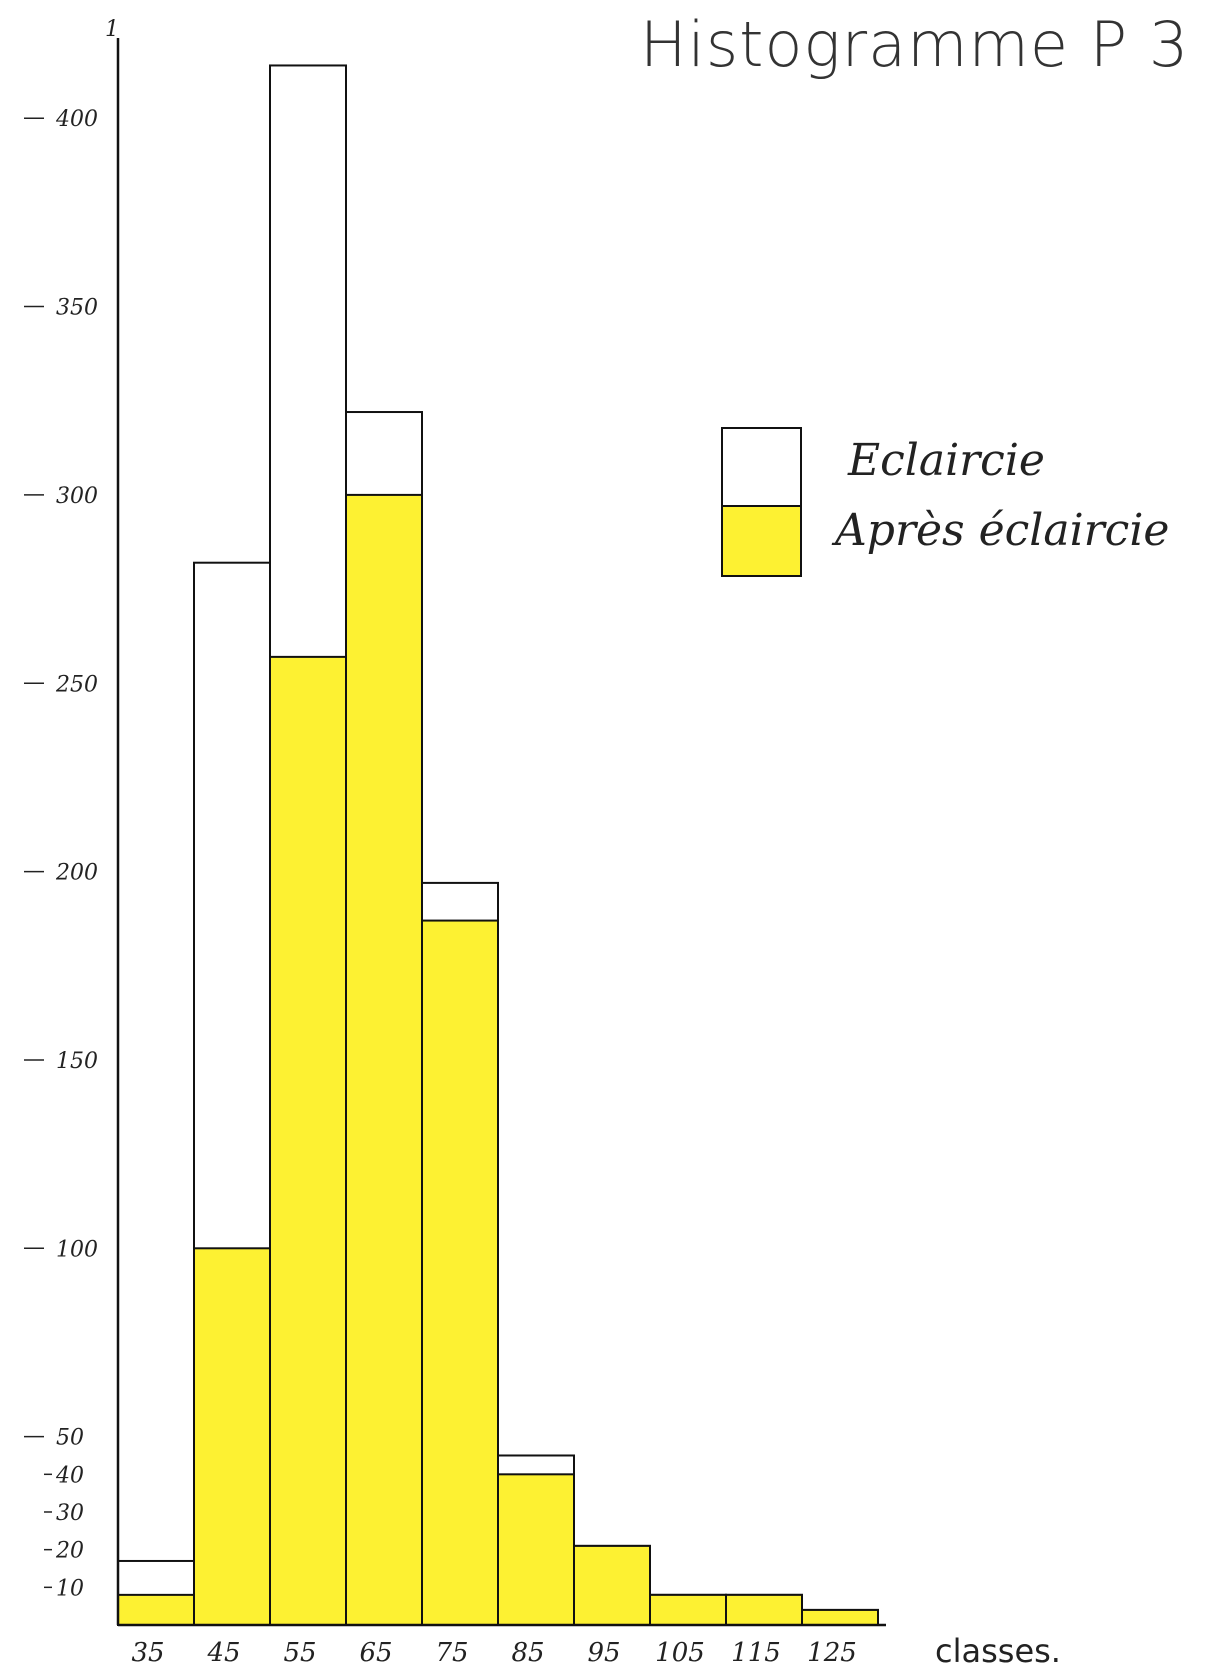  What do you see at coordinates (77, 308) in the screenshot?
I see `y-tick-label-350: 350` at bounding box center [77, 308].